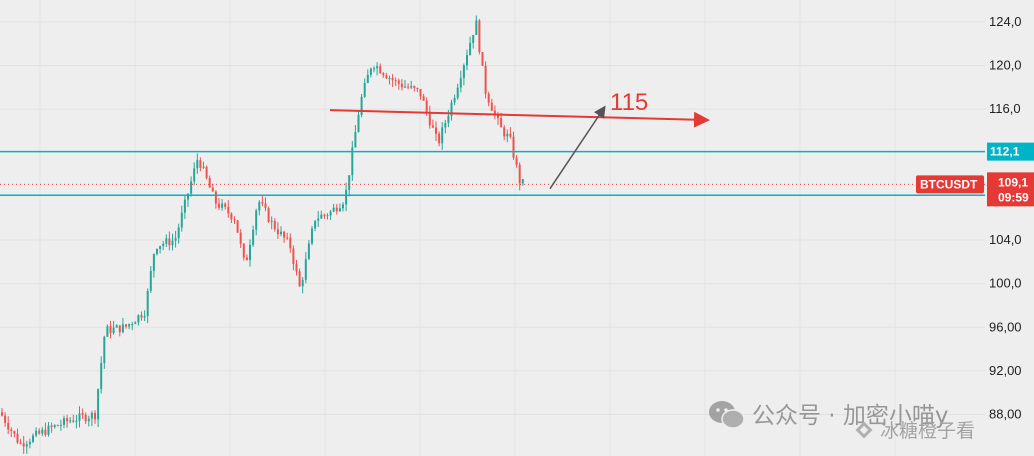 This screenshot has width=1034, height=456. Describe the element at coordinates (1005, 326) in the screenshot. I see `y-tick-label: 96,00` at that location.